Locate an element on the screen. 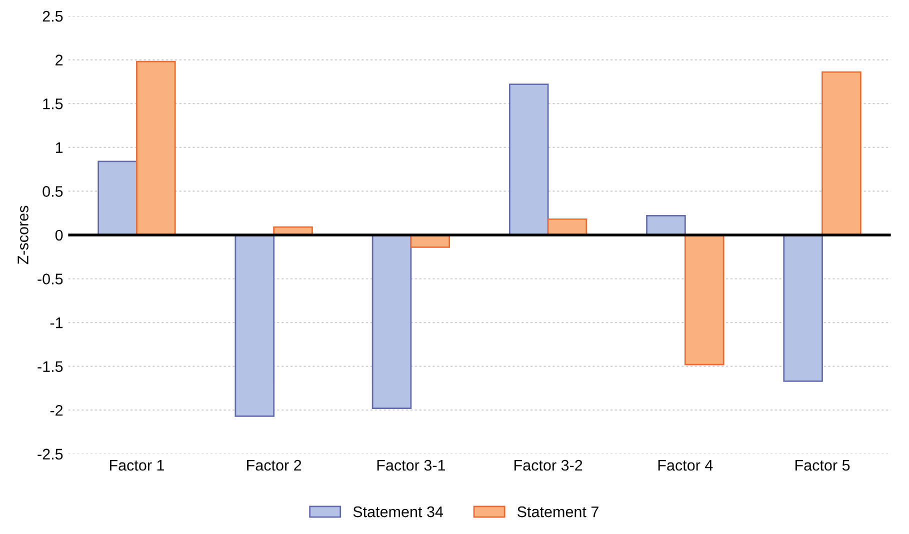 The width and height of the screenshot is (909, 534). y-tick-label: 2 is located at coordinates (59, 60).